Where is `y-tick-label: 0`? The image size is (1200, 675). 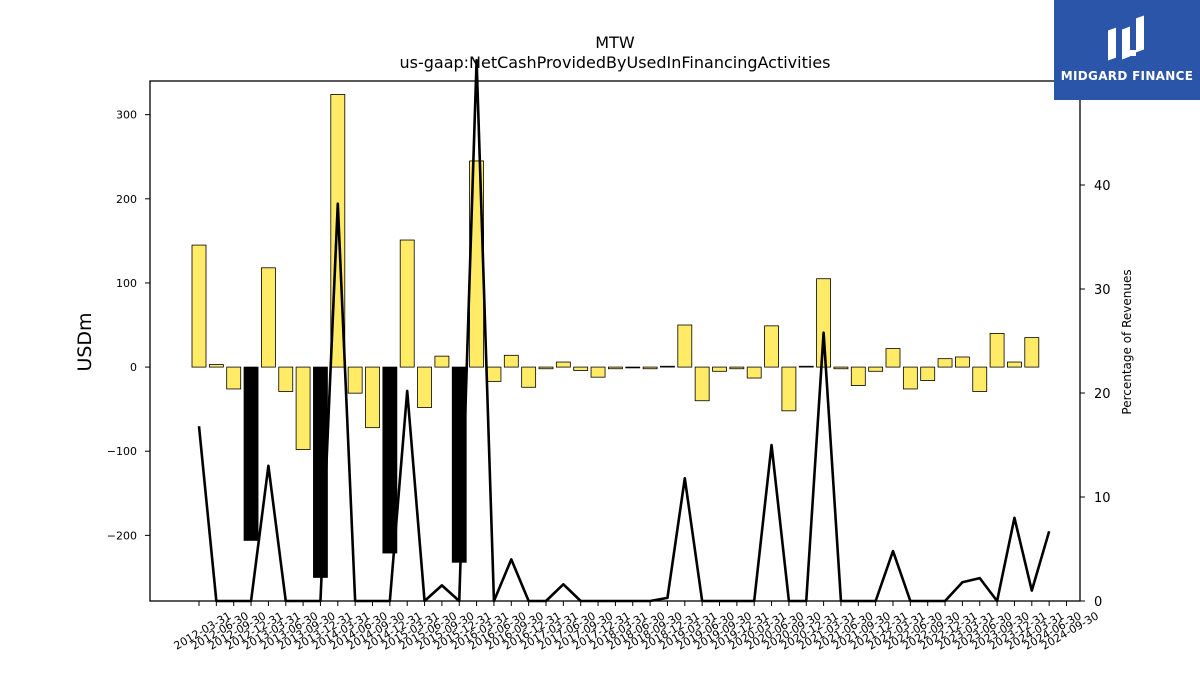
y-tick-label: 0 is located at coordinates (133, 367).